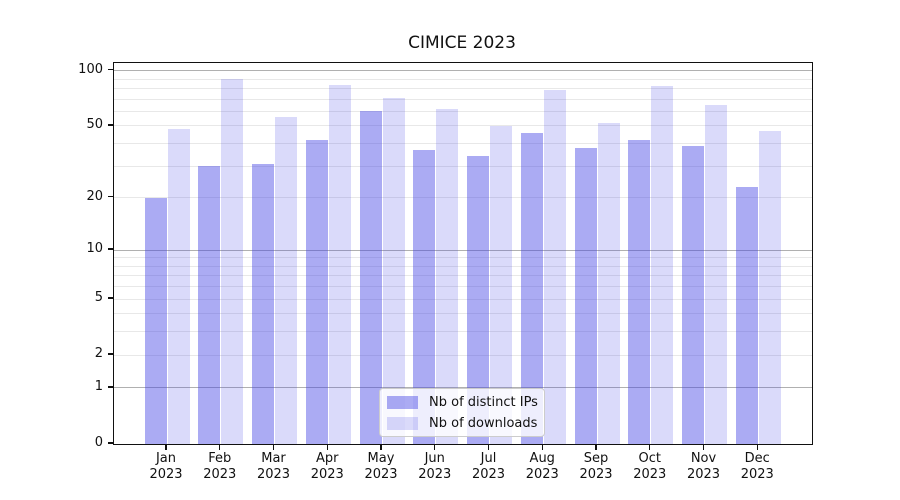 Image resolution: width=900 pixels, height=500 pixels. What do you see at coordinates (402, 423) in the screenshot?
I see `legend-swatch-downloads` at bounding box center [402, 423].